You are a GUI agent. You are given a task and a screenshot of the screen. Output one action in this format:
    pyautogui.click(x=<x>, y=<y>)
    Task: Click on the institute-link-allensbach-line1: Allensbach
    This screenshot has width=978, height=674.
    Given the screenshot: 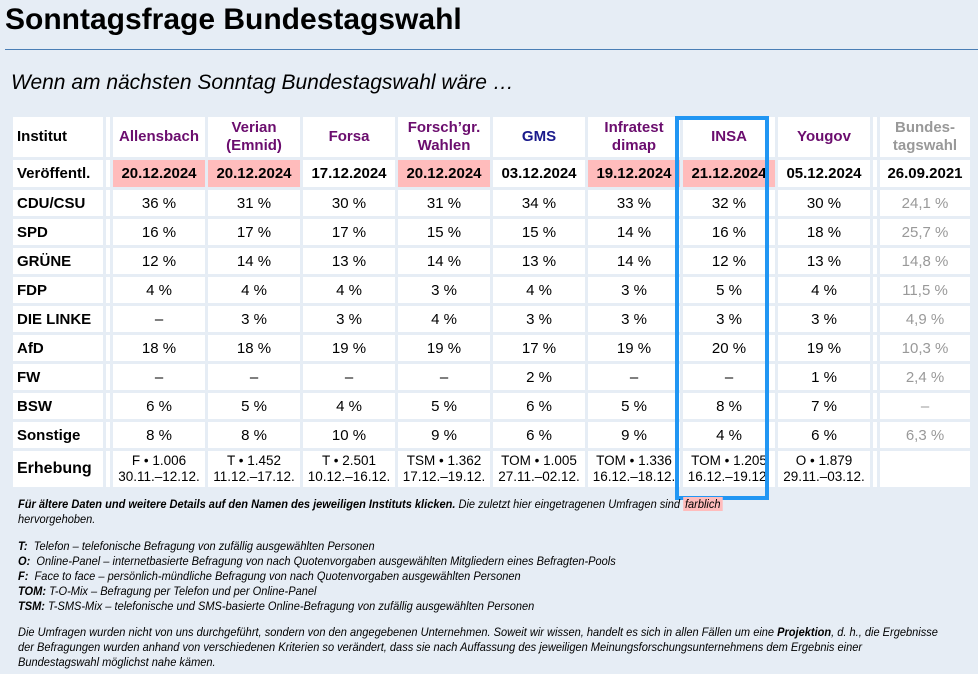 What is the action you would take?
    pyautogui.click(x=159, y=136)
    